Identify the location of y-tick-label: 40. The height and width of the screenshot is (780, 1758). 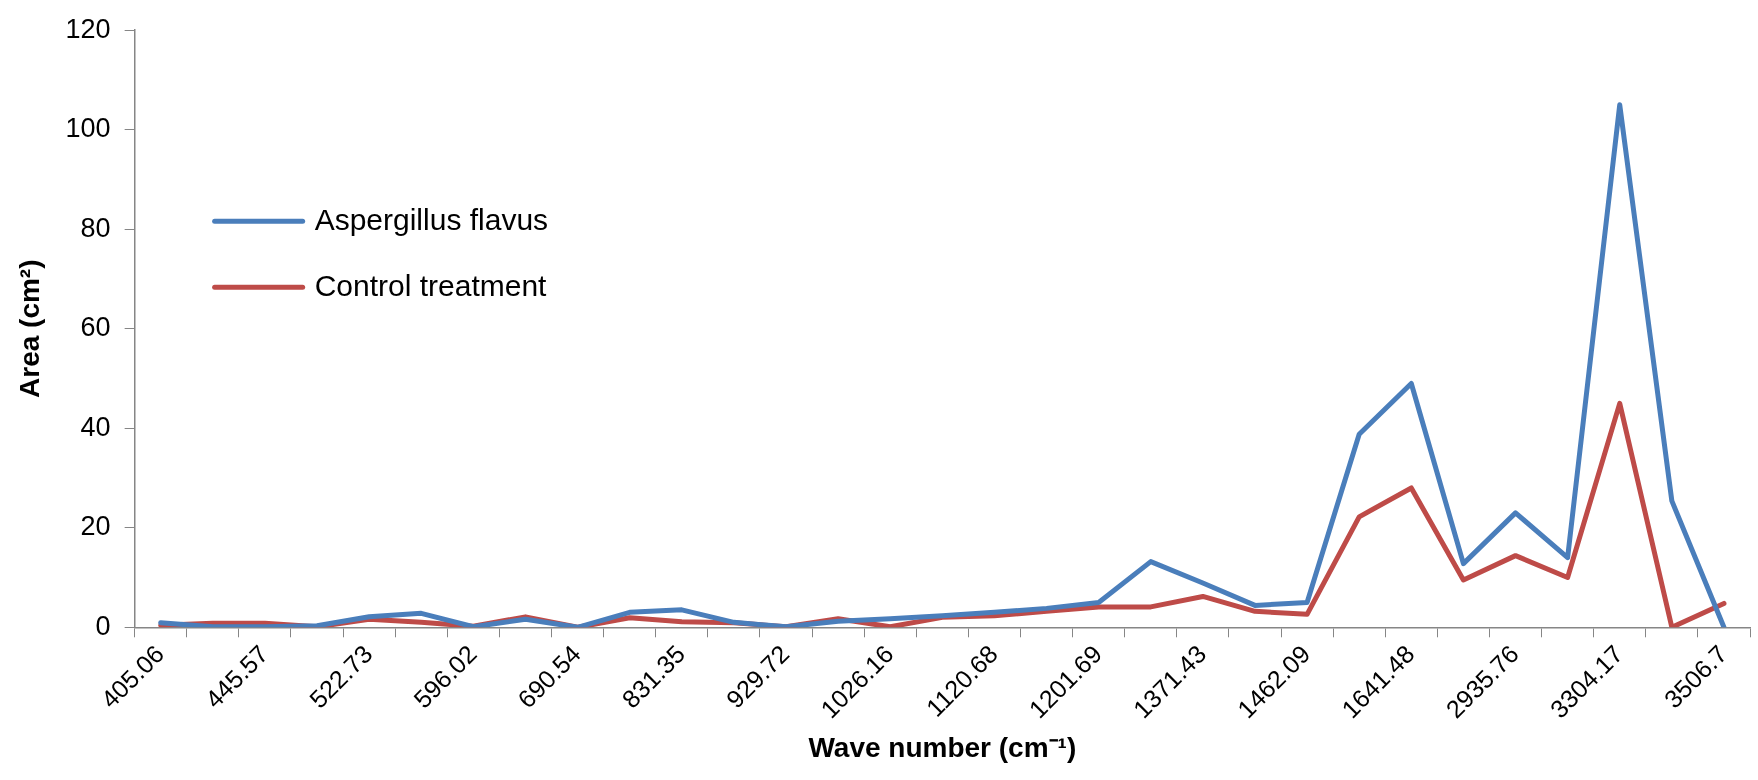
(95, 426).